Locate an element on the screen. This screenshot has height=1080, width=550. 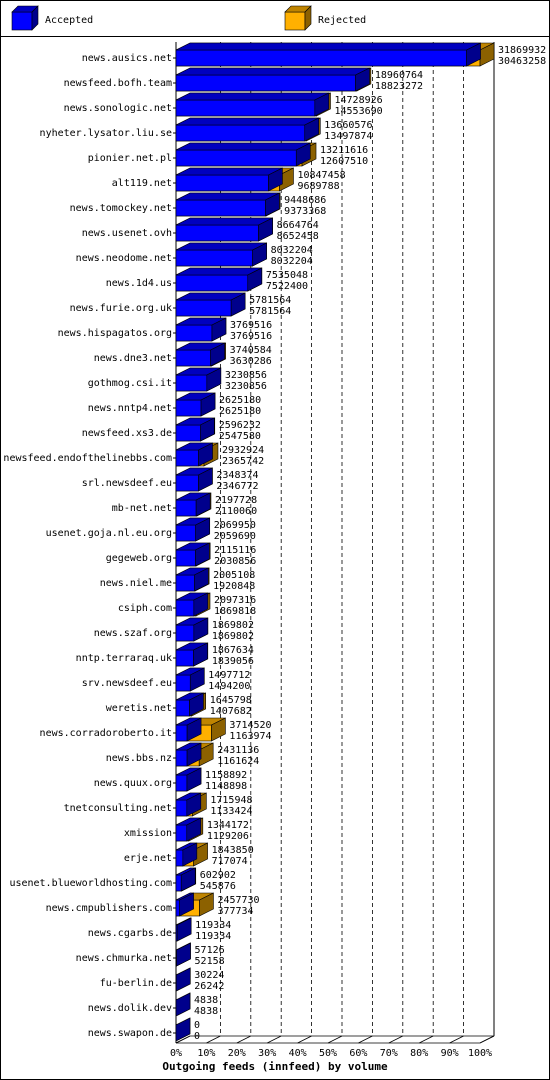
value-label: 2348374 is located at coordinates (237, 475).